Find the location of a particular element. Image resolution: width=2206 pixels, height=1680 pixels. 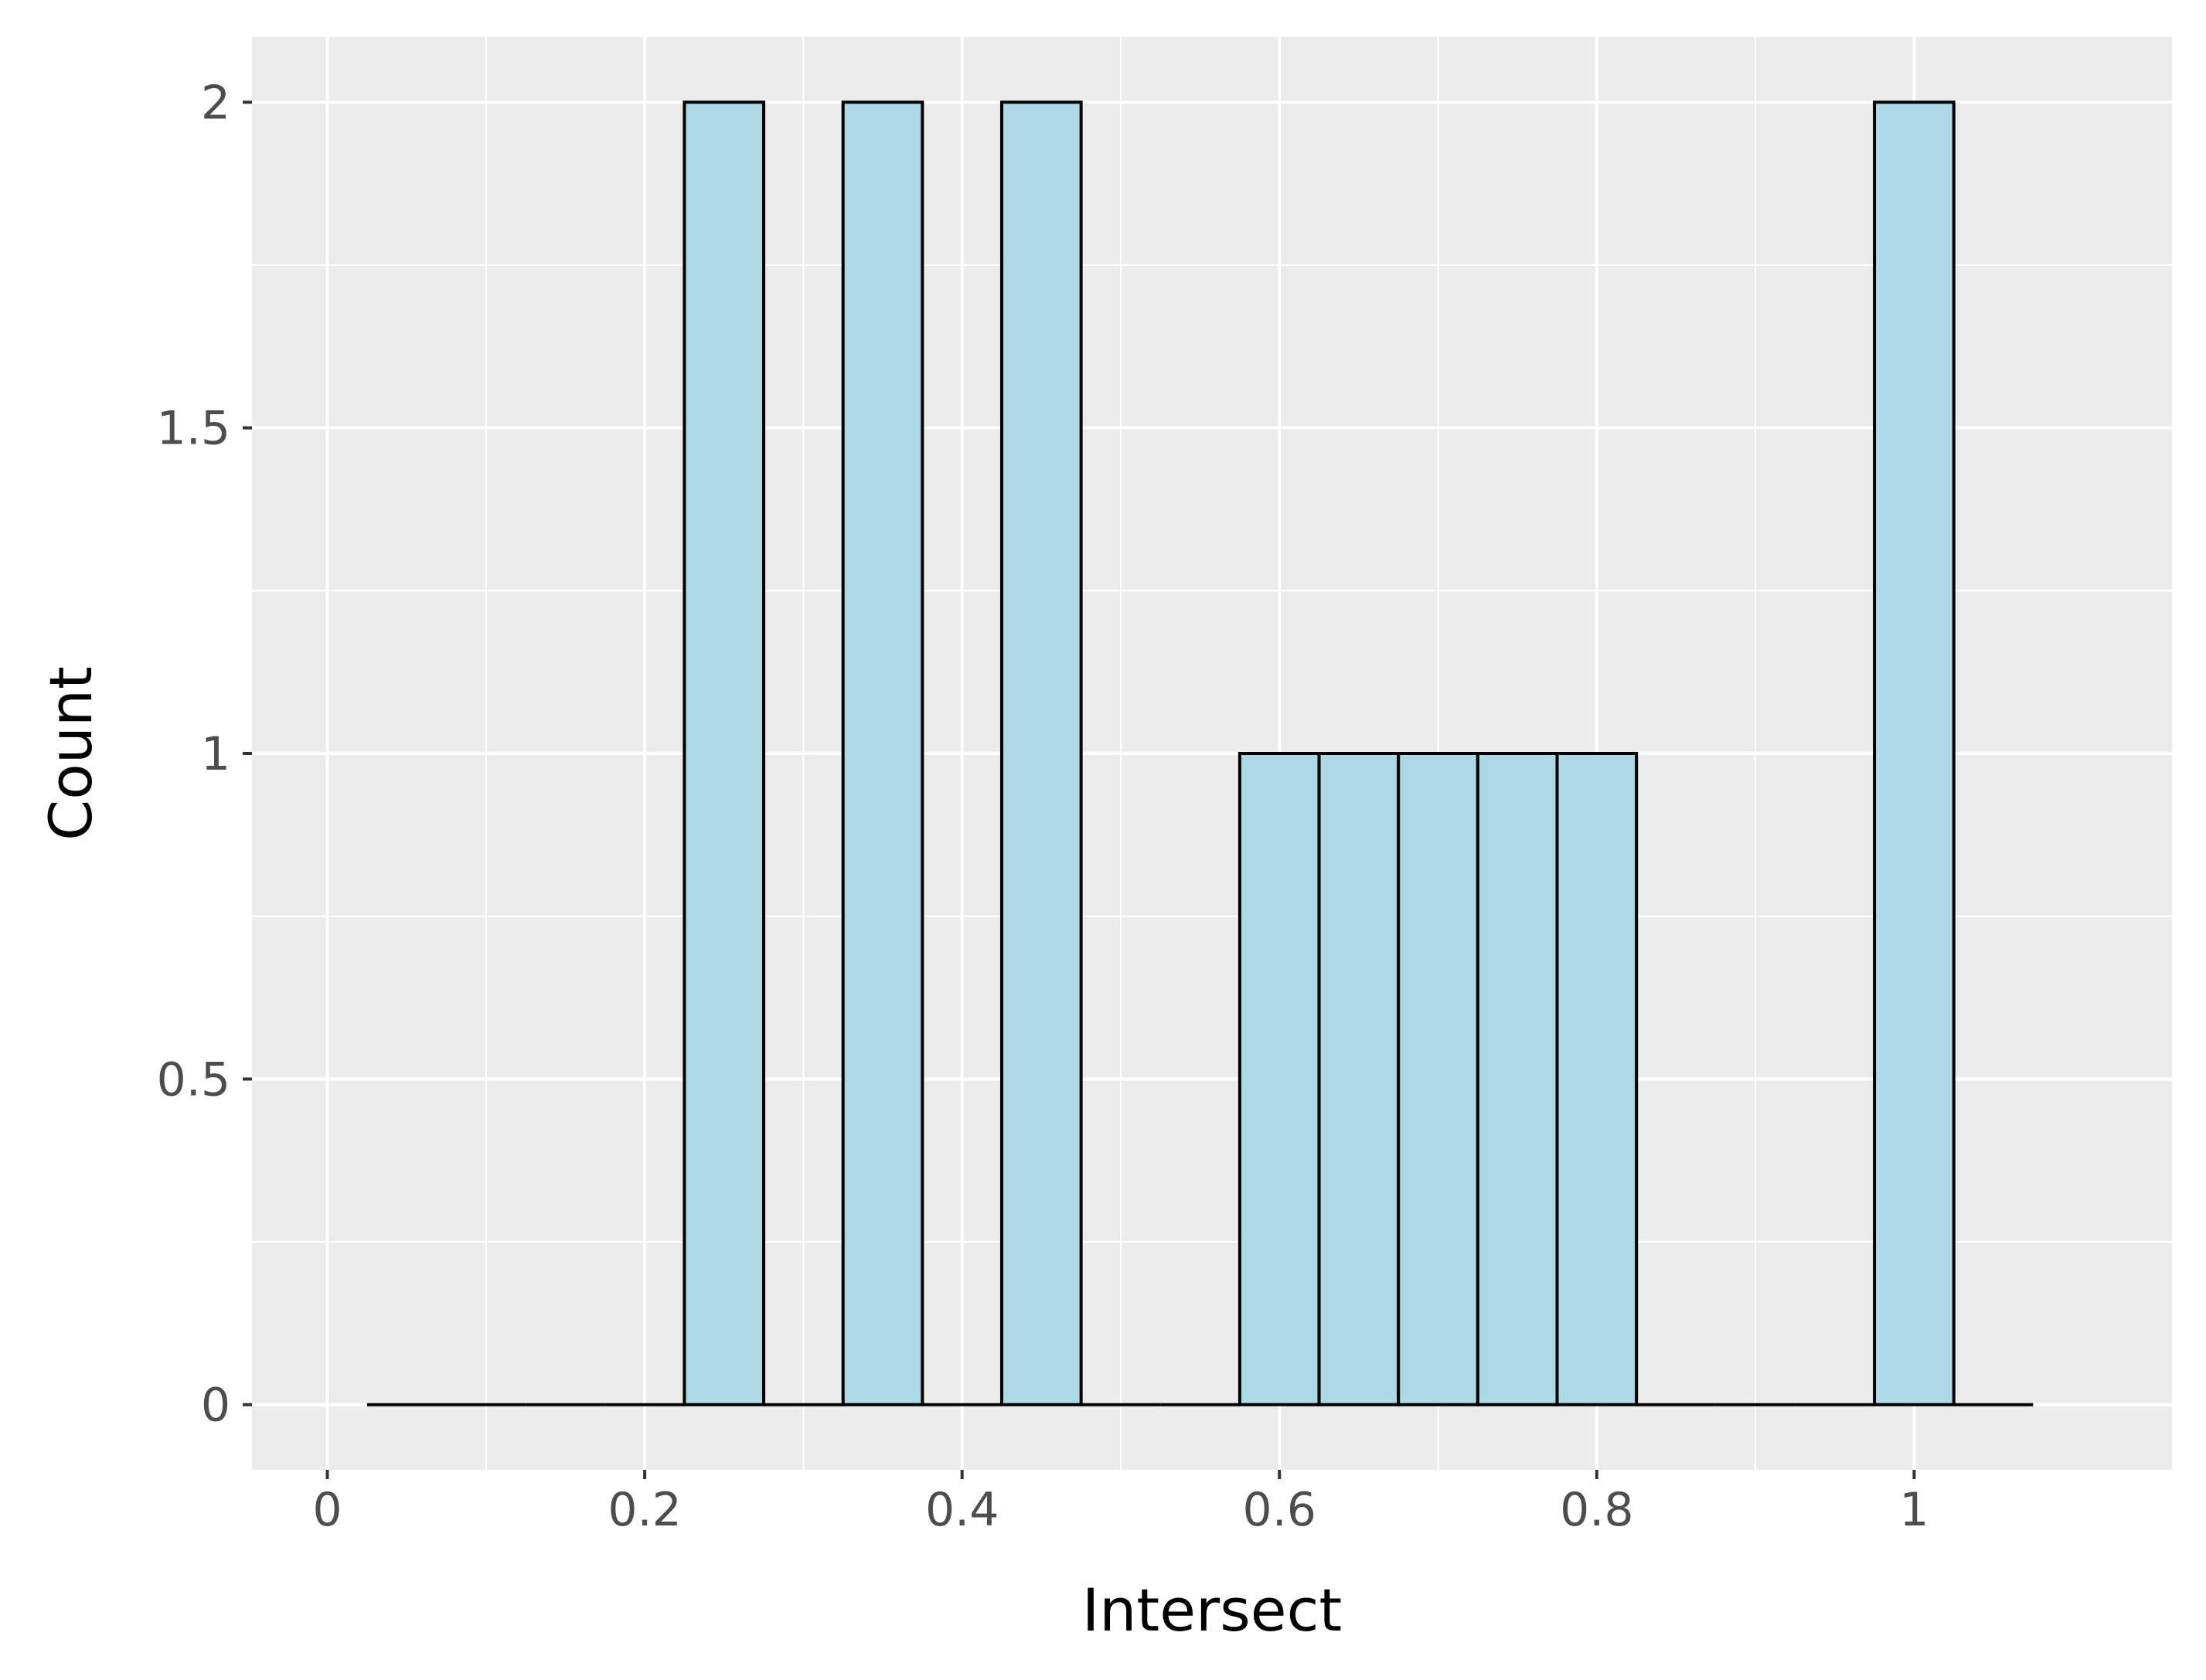

y-axis: 0 0.5 1 1.5 2 is located at coordinates (204, 754).